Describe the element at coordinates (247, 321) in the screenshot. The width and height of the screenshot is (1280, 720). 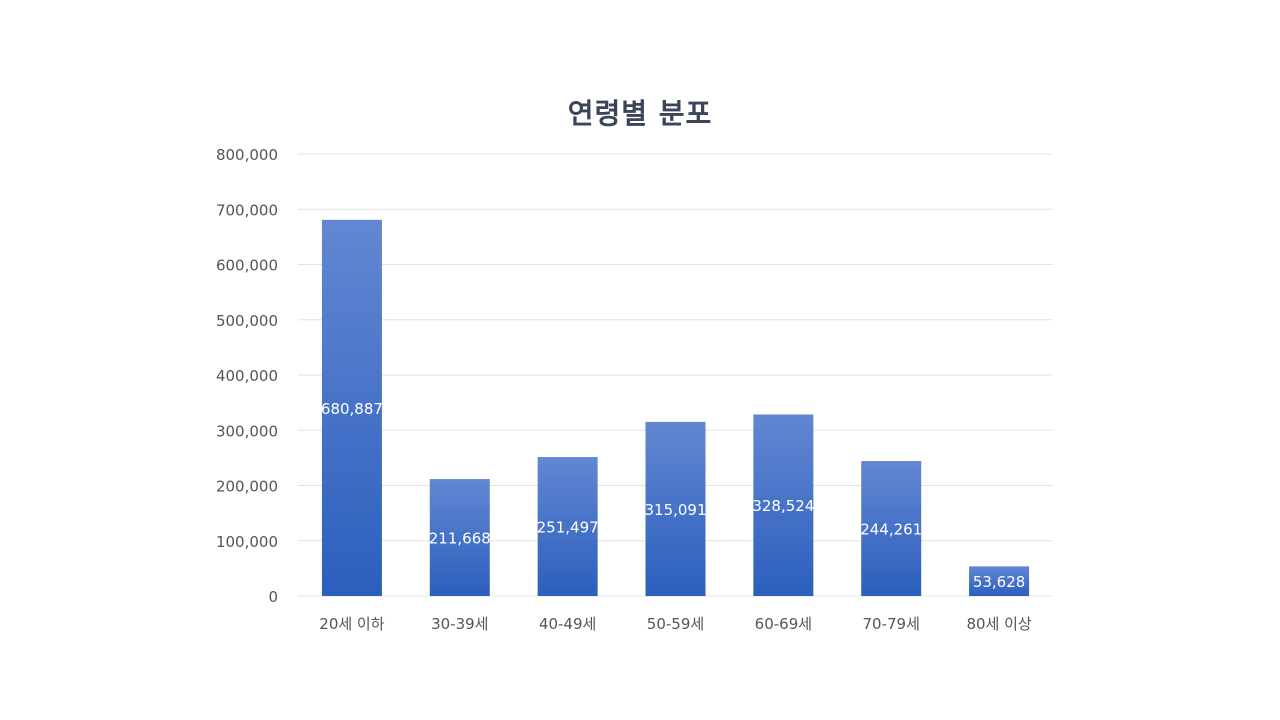
I see `y-tick-label: 500,000` at that location.